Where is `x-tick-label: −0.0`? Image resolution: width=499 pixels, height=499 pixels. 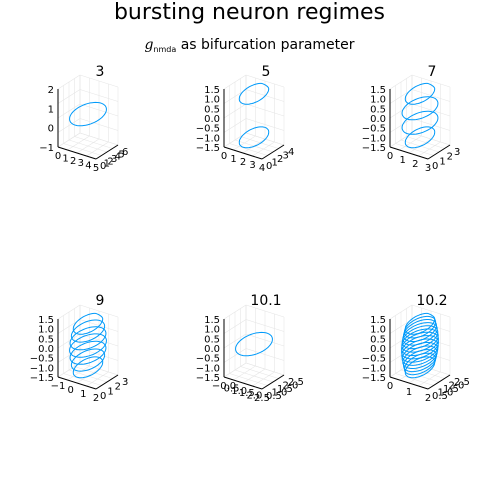 x-tick-label: −0.0 is located at coordinates (224, 386).